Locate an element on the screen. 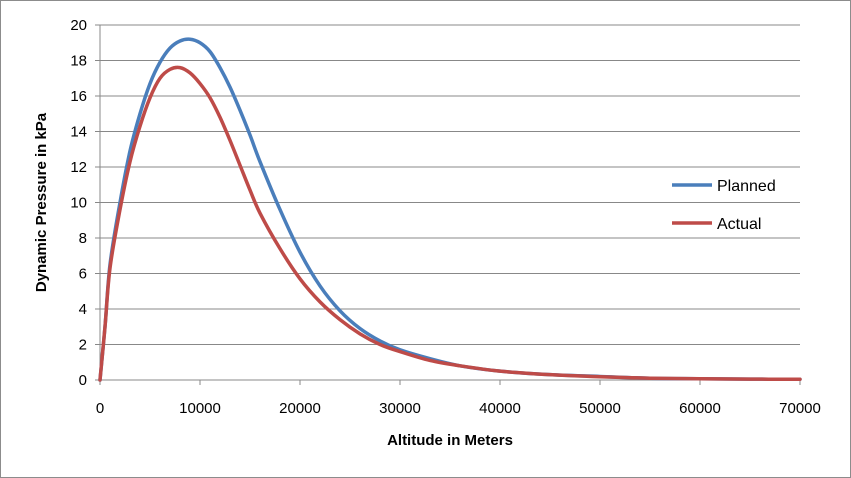 This screenshot has width=851, height=478. y-tick-label: 14 is located at coordinates (78, 132).